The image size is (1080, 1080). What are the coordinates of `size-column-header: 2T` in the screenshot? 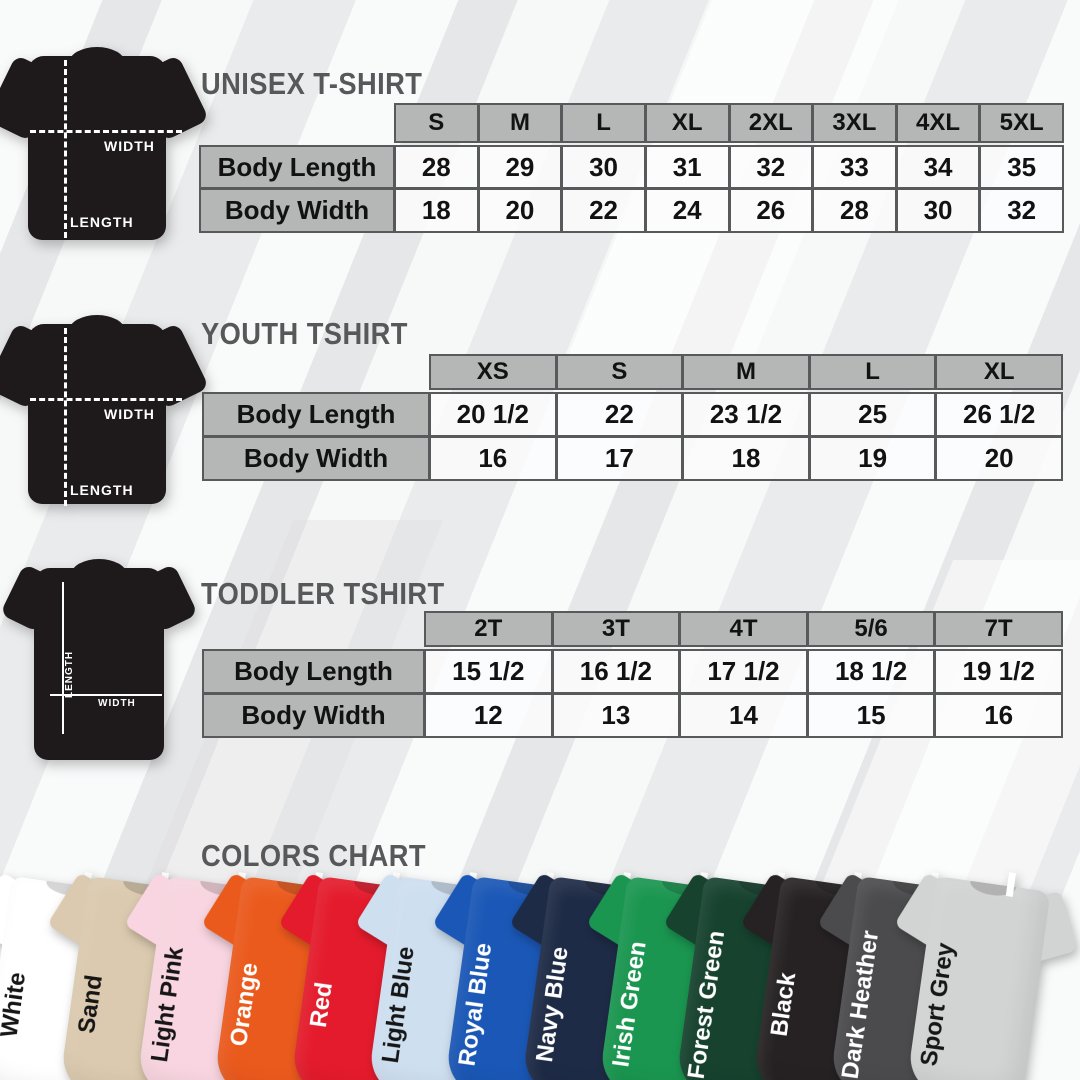 It's located at (488, 629).